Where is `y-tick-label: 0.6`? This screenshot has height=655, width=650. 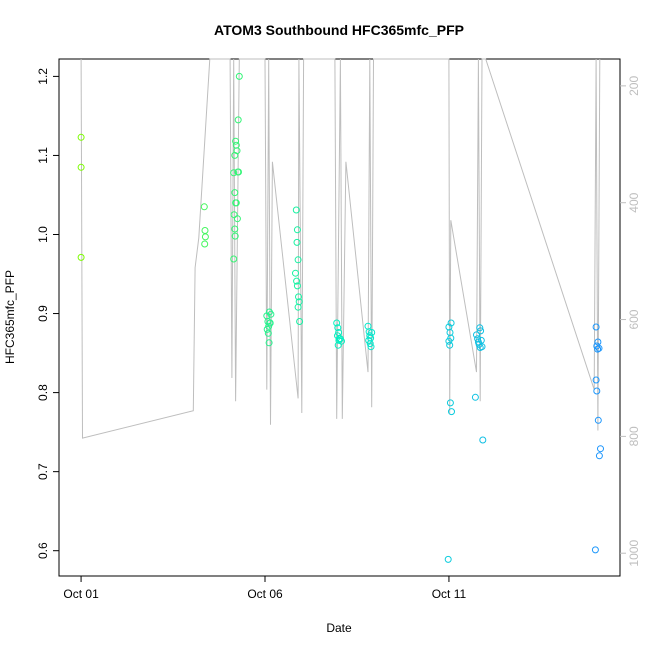
y-tick-label: 0.6 is located at coordinates (43, 550).